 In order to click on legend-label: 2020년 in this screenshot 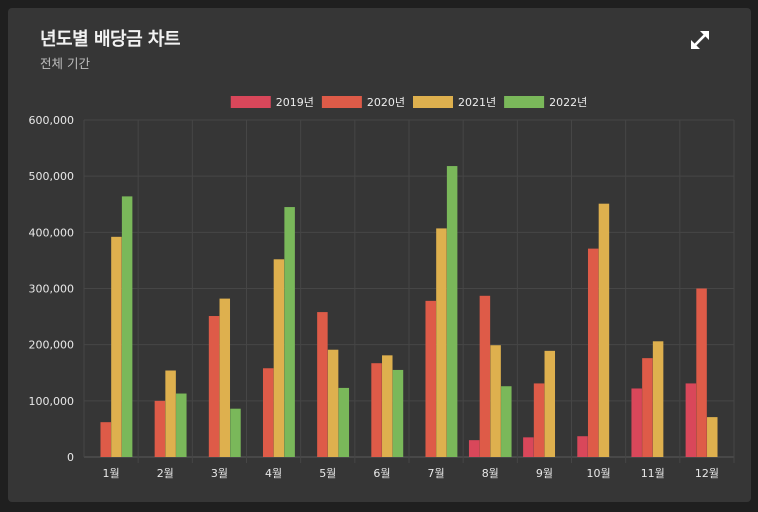, I will do `click(386, 102)`.